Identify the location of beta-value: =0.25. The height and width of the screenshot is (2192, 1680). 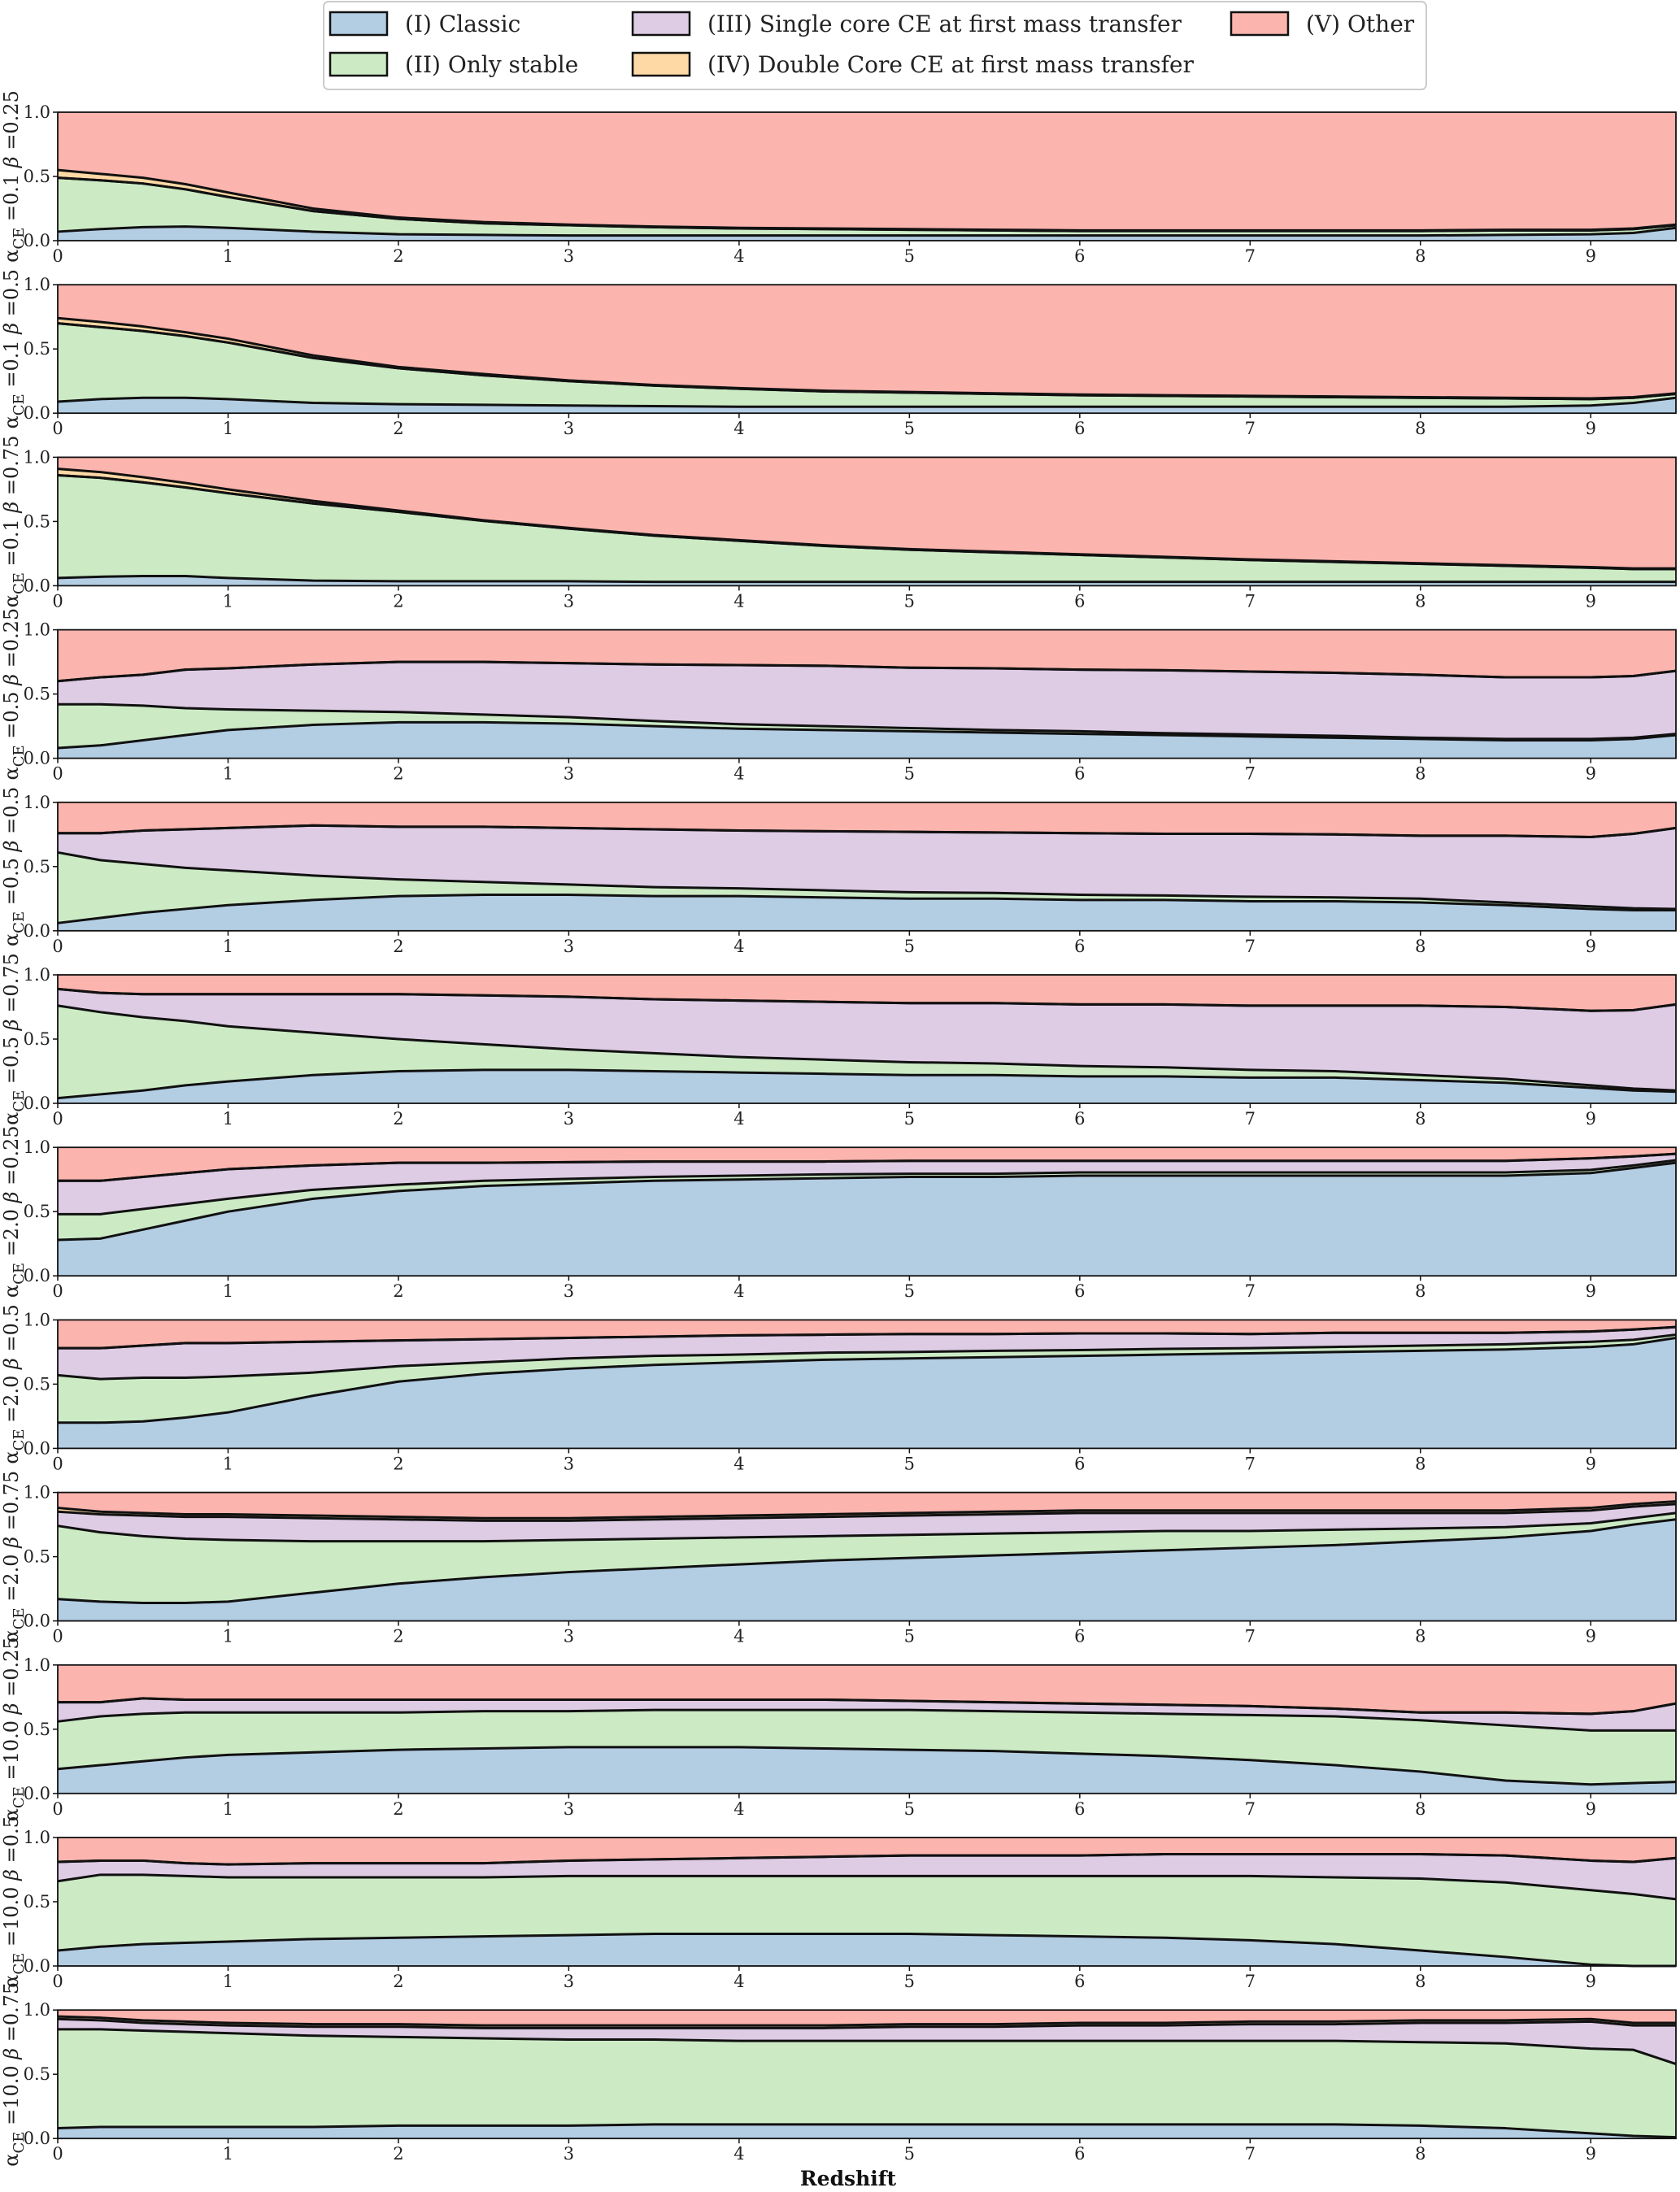
(11, 641).